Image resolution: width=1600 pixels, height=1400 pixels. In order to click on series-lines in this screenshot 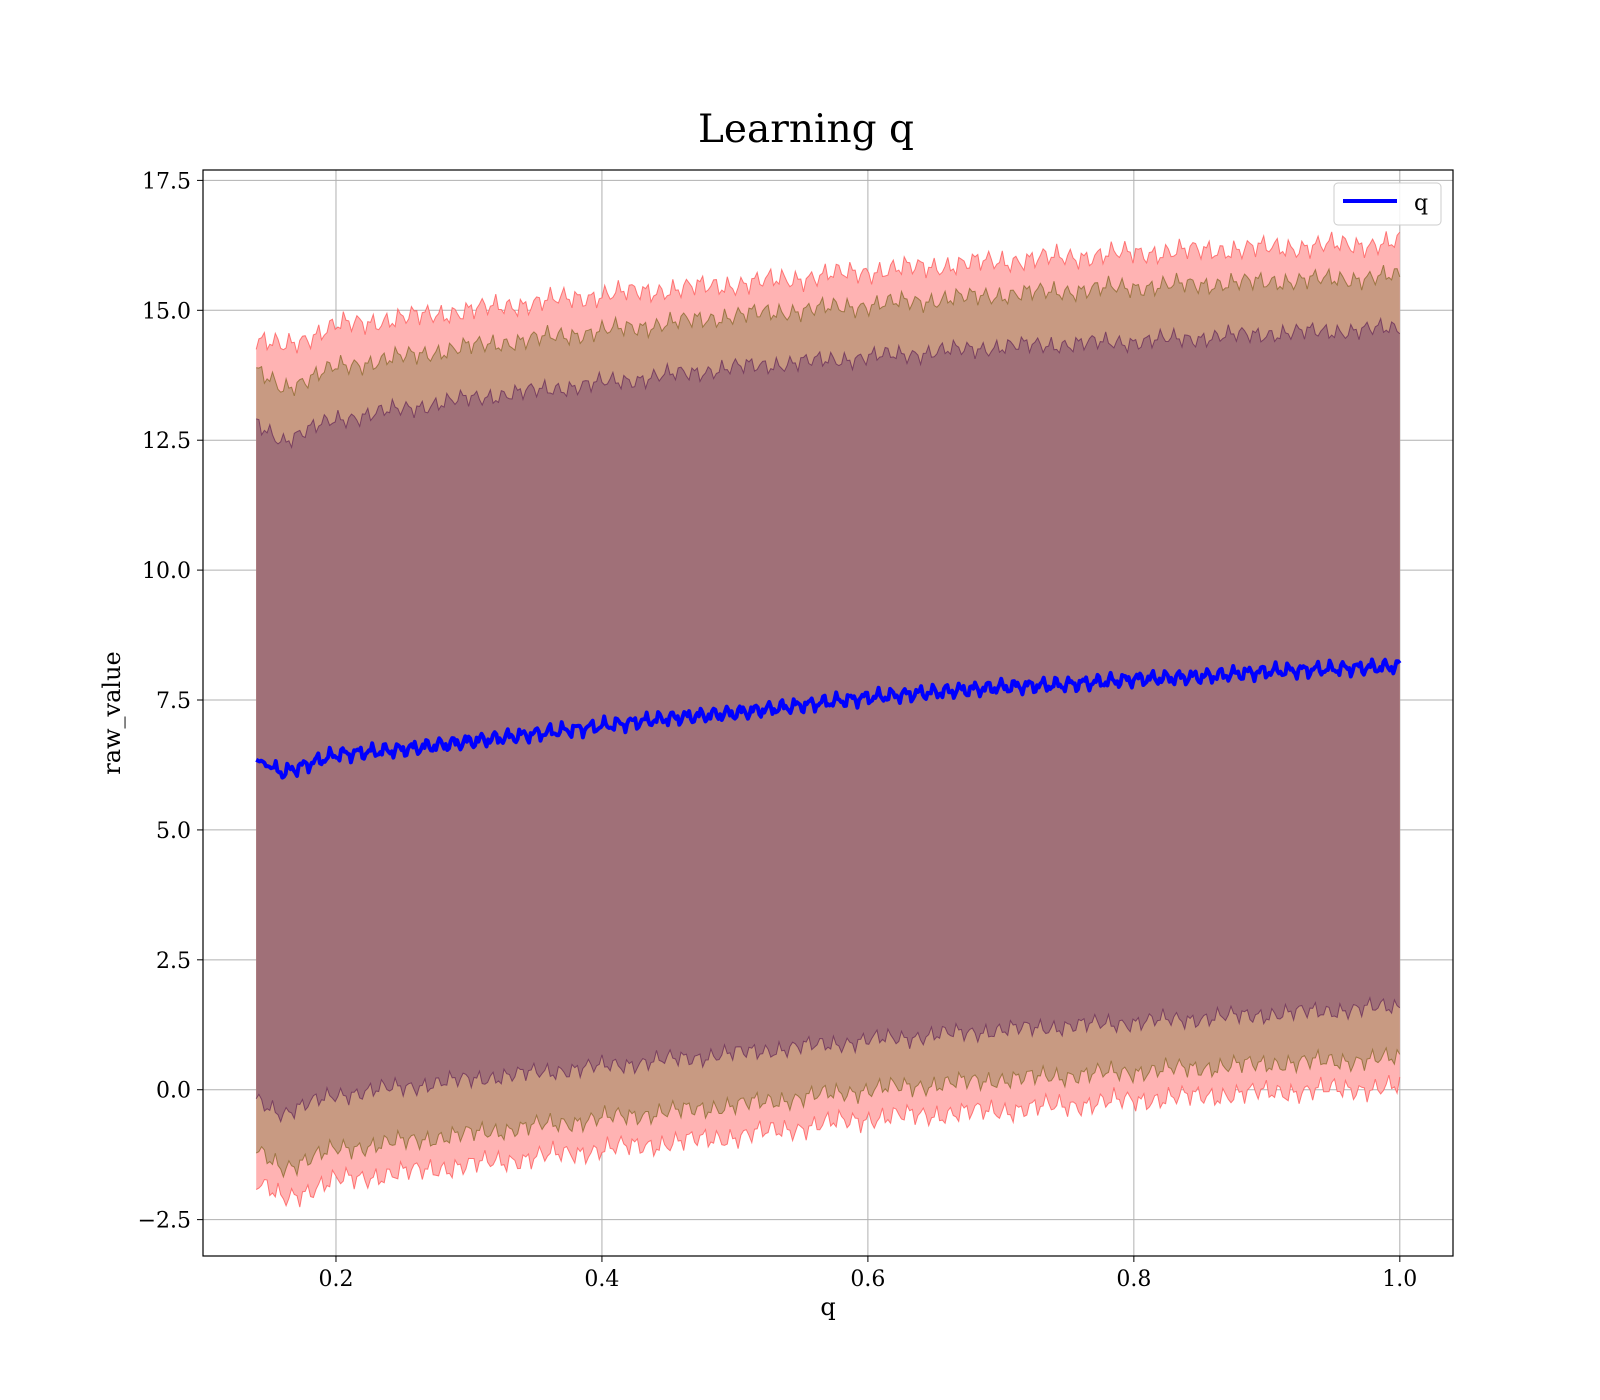, I will do `click(828, 718)`.